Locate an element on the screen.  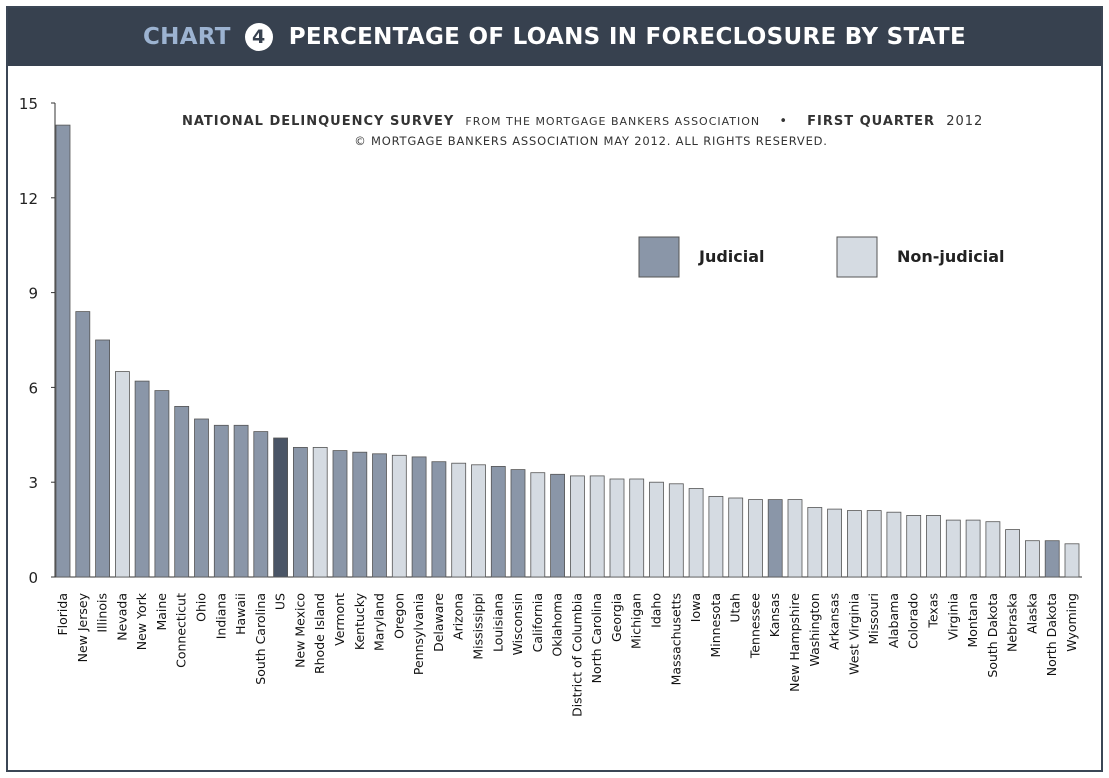
bar-tennessee is located at coordinates (755, 538).